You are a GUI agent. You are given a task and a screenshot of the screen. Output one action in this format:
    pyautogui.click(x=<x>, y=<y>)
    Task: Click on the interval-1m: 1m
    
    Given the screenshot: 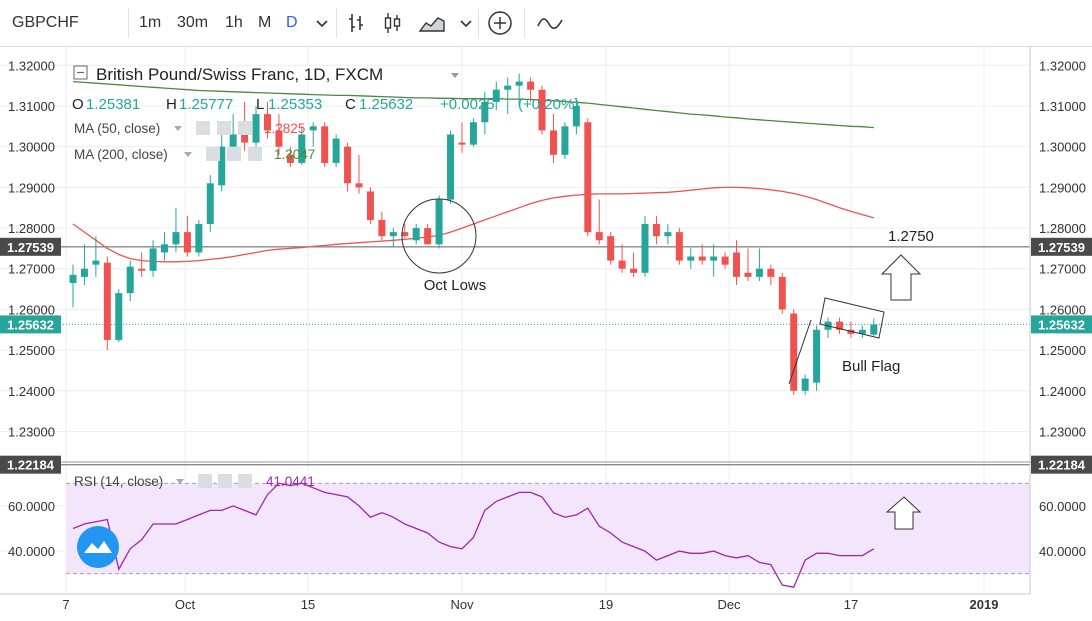 What is the action you would take?
    pyautogui.click(x=150, y=22)
    